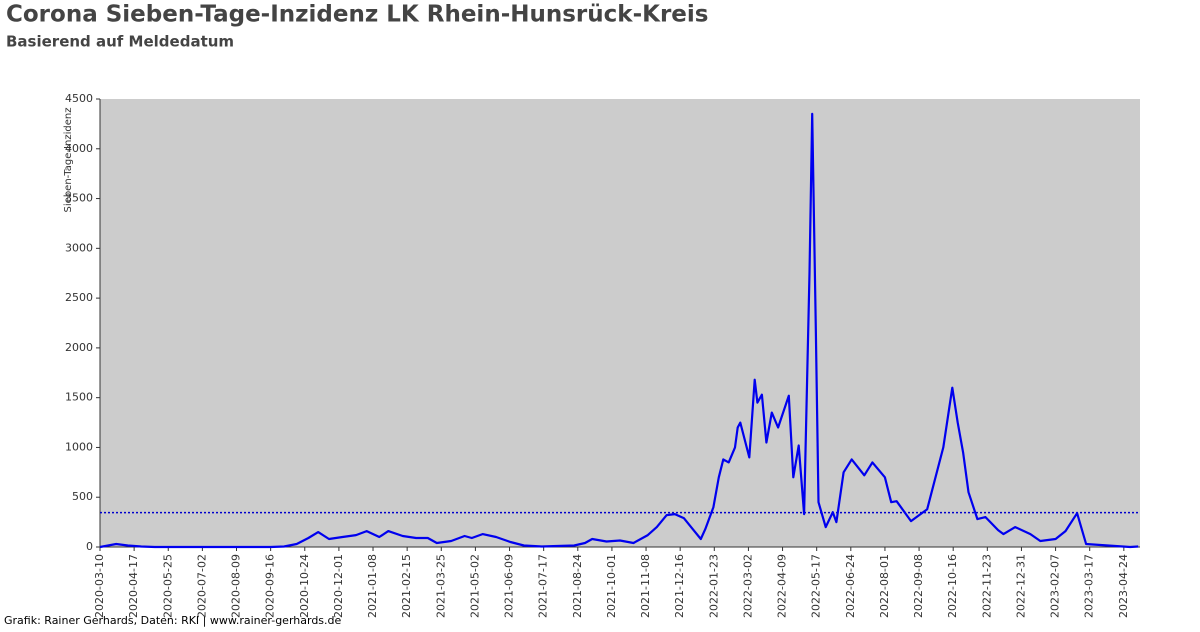 The image size is (1200, 632). I want to click on x-tick-label: 2020-04-17, so click(133, 586).